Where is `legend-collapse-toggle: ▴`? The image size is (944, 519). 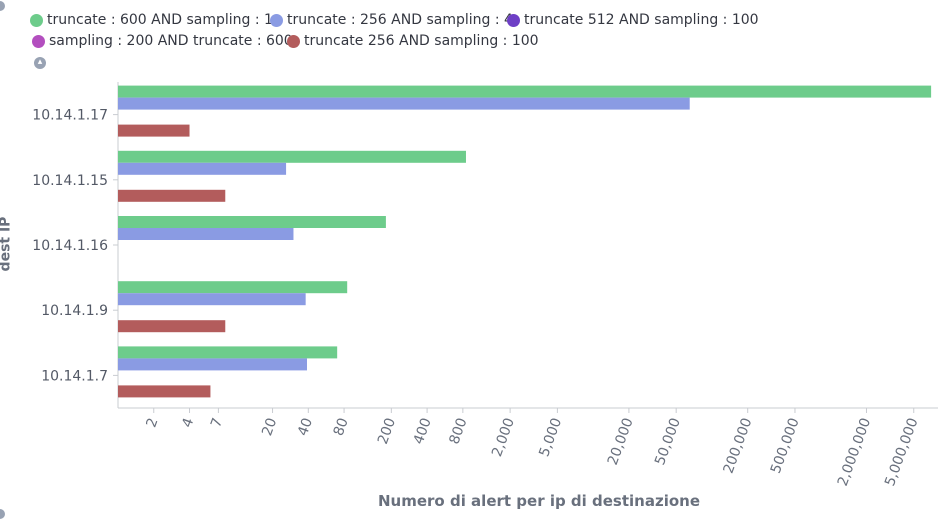
legend-collapse-toggle: ▴ is located at coordinates (40, 63).